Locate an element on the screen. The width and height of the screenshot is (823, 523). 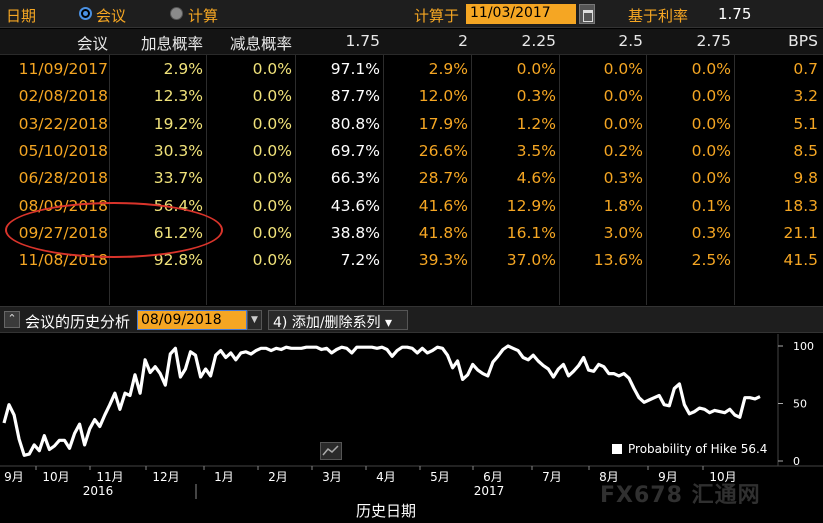
add-remove-series-label: 添加/删除系列 is located at coordinates (336, 323).